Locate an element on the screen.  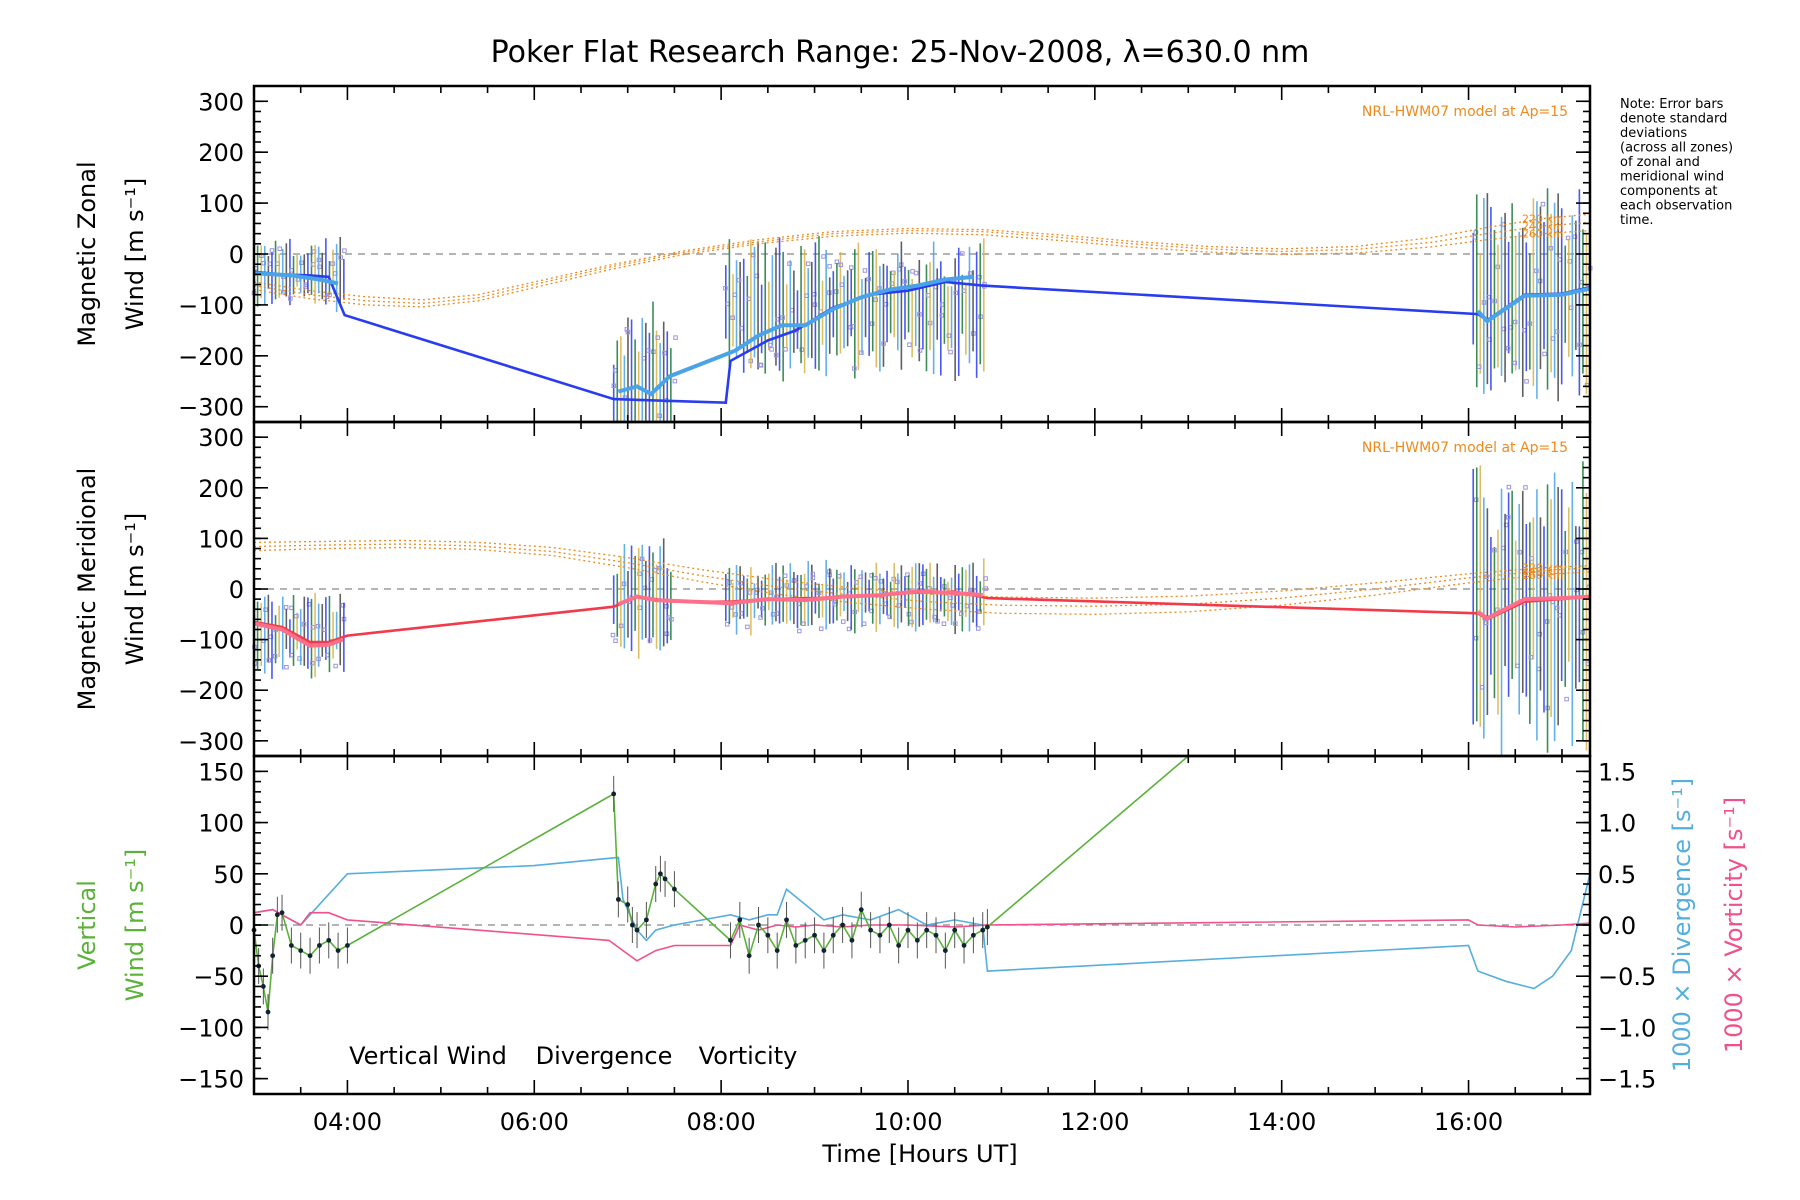
right-y-tick-label: −0.5 is located at coordinates (1627, 977).